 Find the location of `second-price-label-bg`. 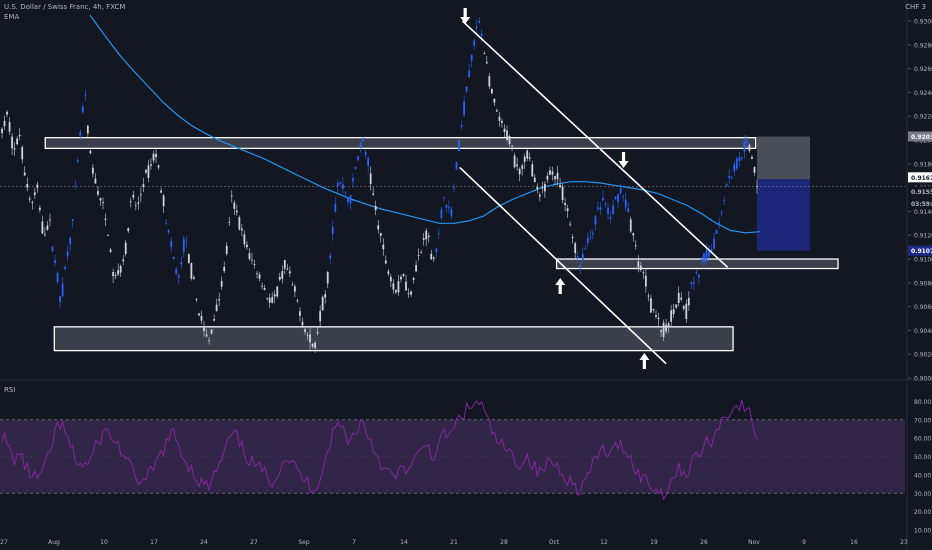

second-price-label-bg is located at coordinates (920, 191).